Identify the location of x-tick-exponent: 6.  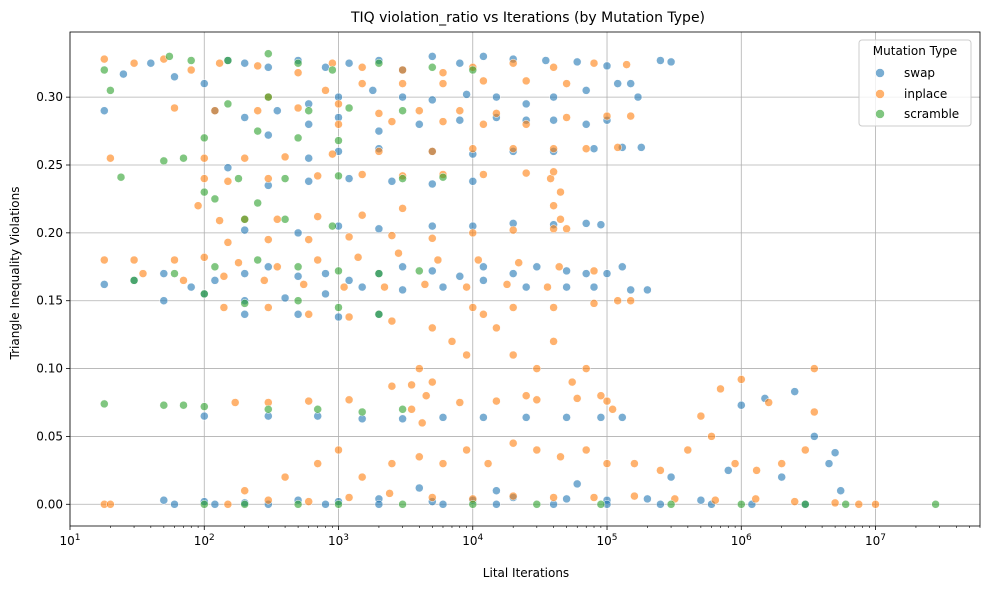
(749, 538).